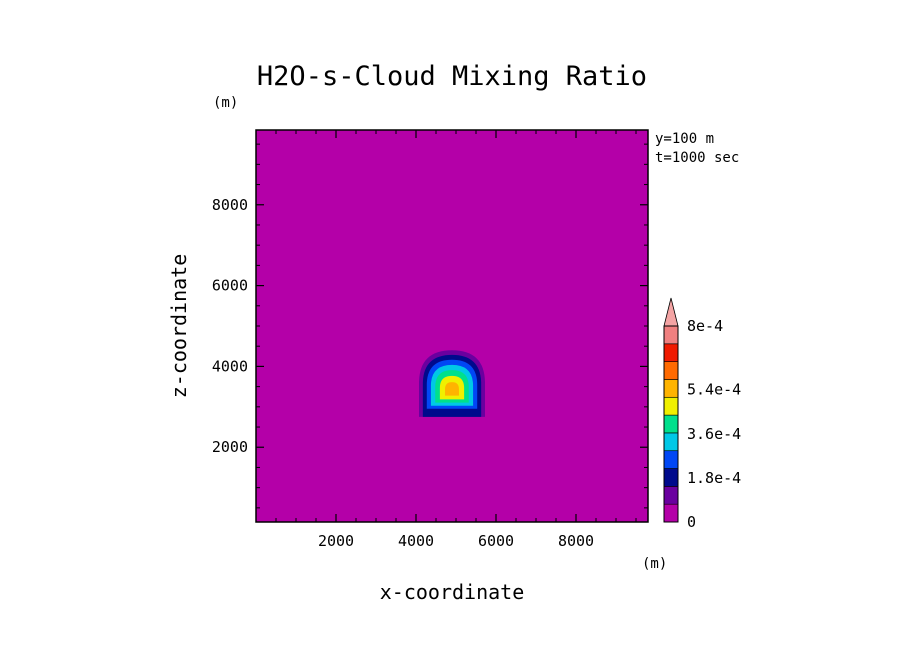 The height and width of the screenshot is (654, 904). What do you see at coordinates (336, 541) in the screenshot?
I see `x-tick-label: 2000` at bounding box center [336, 541].